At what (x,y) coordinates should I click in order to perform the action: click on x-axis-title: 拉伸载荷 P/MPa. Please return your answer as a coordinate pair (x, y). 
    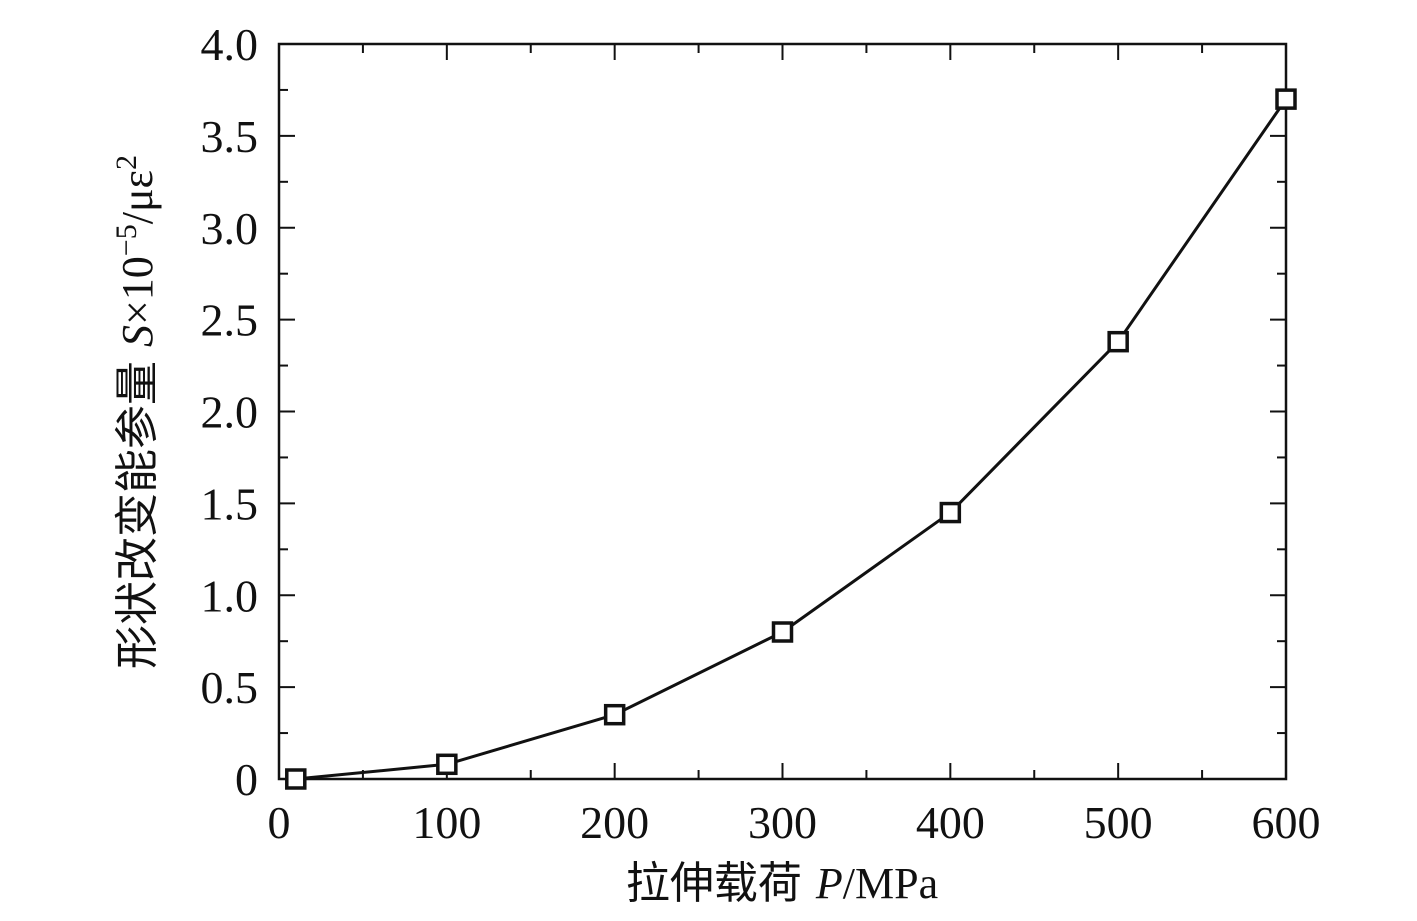
    Looking at the image, I should click on (782, 883).